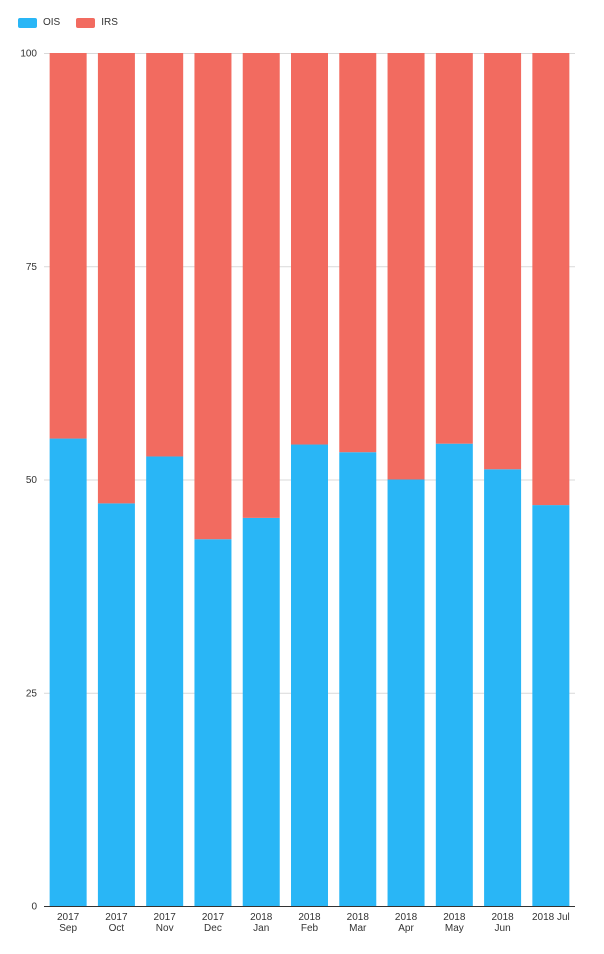  What do you see at coordinates (32, 693) in the screenshot?
I see `y-tick-label: 25` at bounding box center [32, 693].